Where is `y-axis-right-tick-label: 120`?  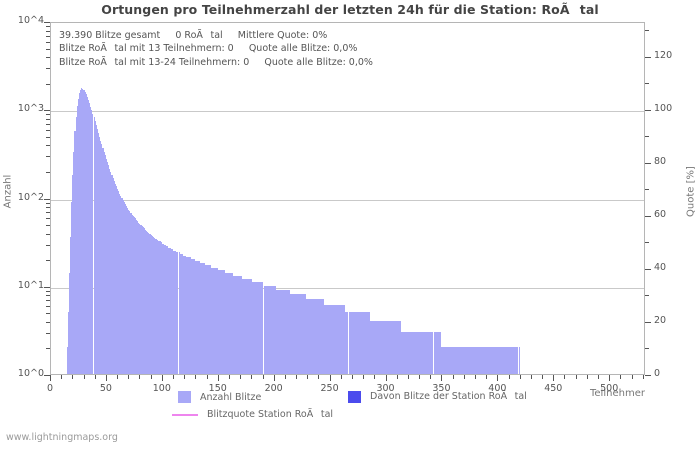
y-axis-right-tick-label: 120 is located at coordinates (663, 55).